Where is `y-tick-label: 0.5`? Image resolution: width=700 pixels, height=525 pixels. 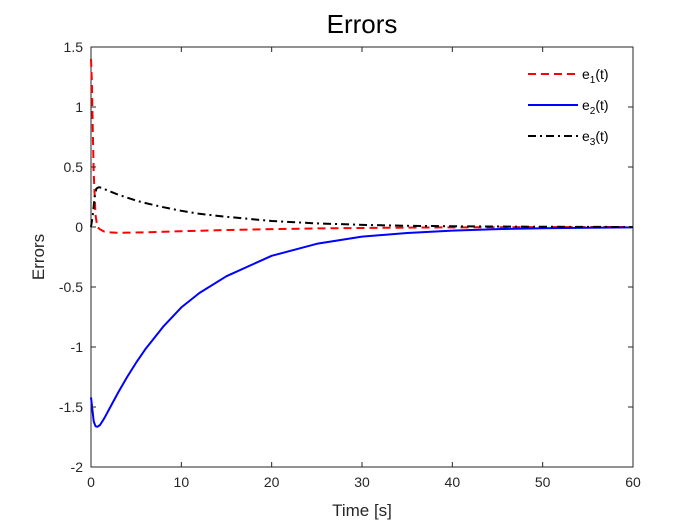 y-tick-label: 0.5 is located at coordinates (74, 167).